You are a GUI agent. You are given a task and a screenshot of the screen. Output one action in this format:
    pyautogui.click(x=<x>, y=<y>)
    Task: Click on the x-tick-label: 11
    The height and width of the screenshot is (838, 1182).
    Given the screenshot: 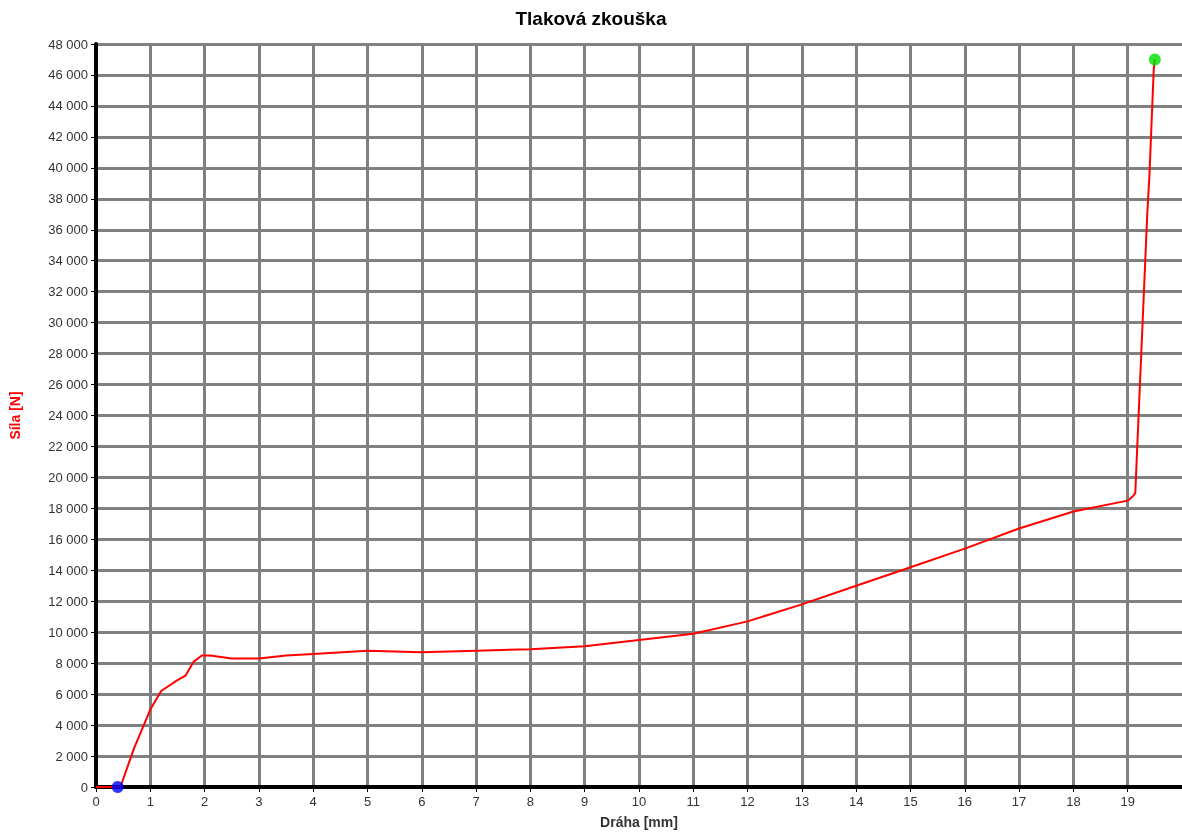 What is the action you would take?
    pyautogui.click(x=693, y=801)
    